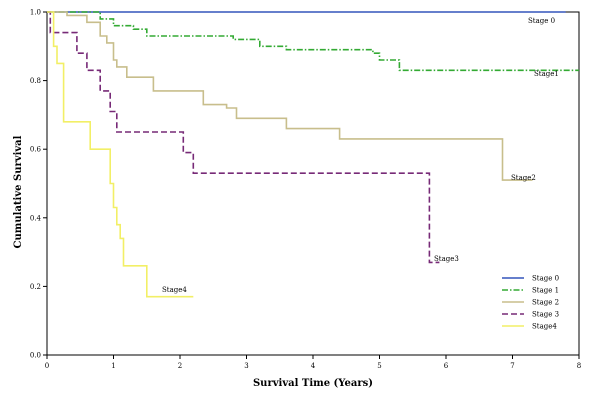  What do you see at coordinates (446, 259) in the screenshot?
I see `series-label: Stage3` at bounding box center [446, 259].